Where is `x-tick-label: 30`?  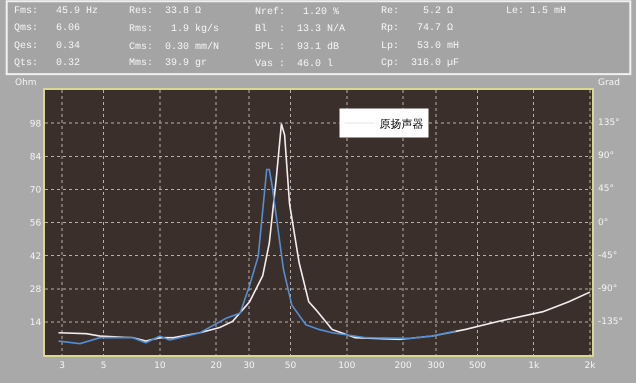
x-tick-label: 30 is located at coordinates (249, 365).